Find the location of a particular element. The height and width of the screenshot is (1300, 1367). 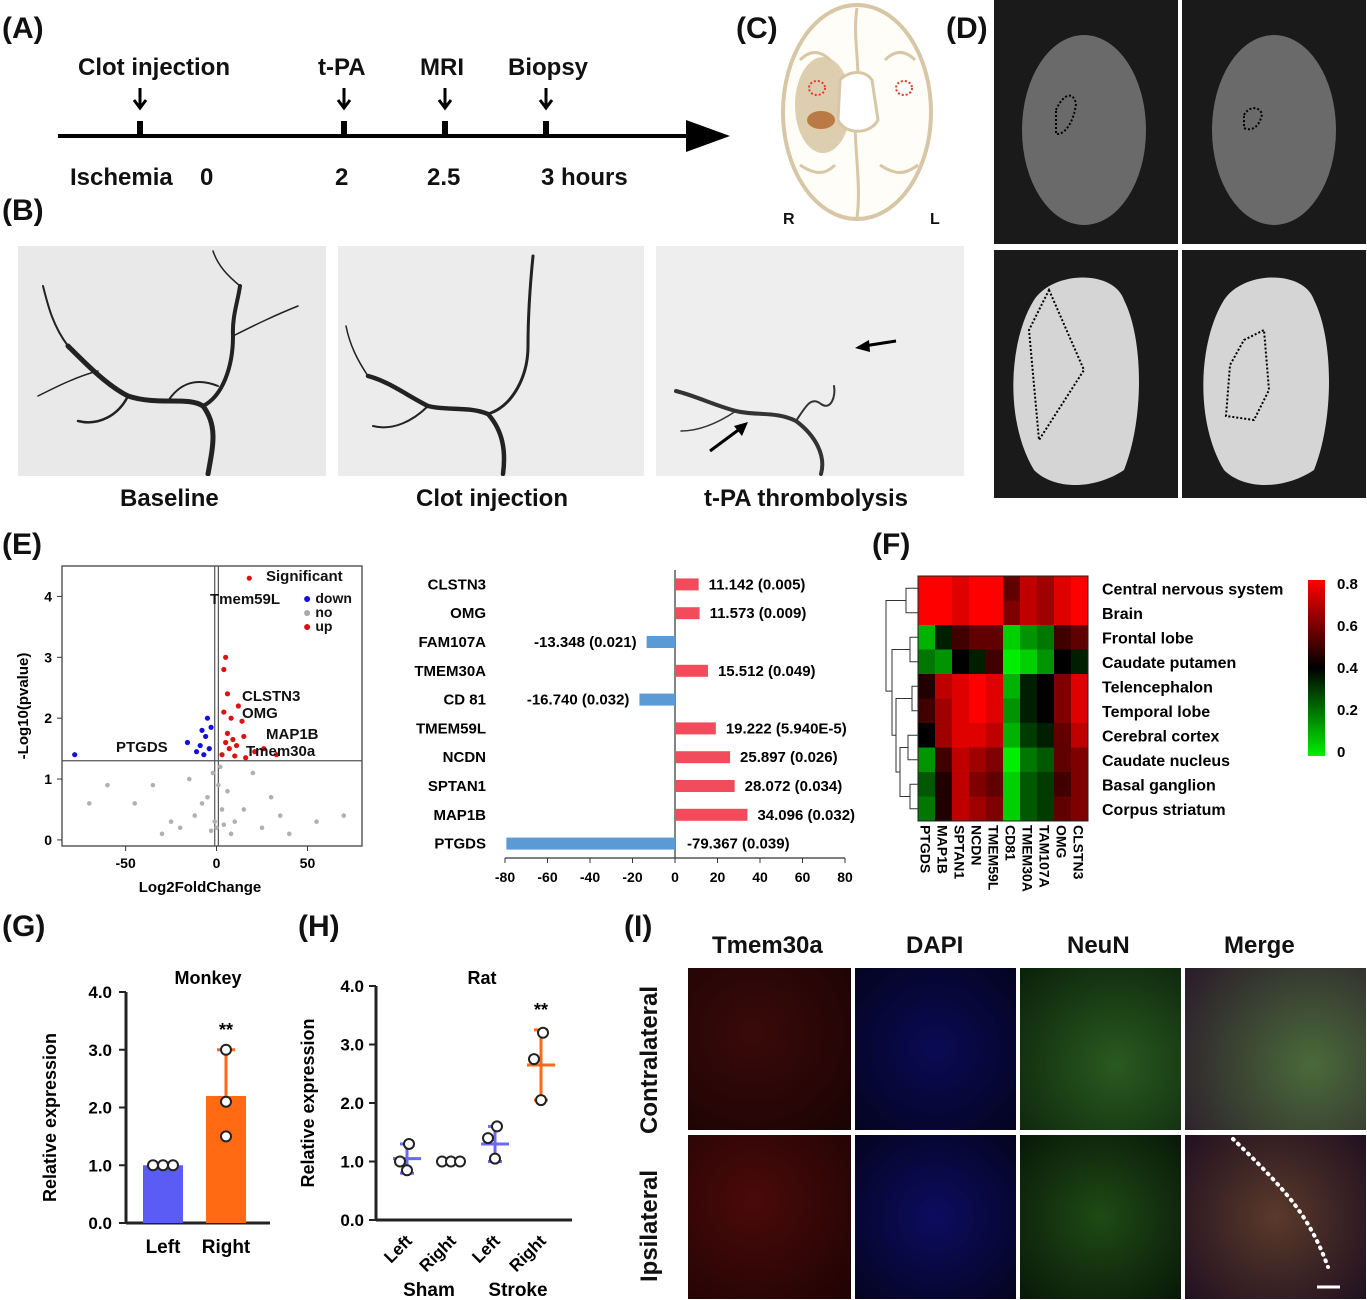

heatmap-col-label: NCDN is located at coordinates (977, 845).